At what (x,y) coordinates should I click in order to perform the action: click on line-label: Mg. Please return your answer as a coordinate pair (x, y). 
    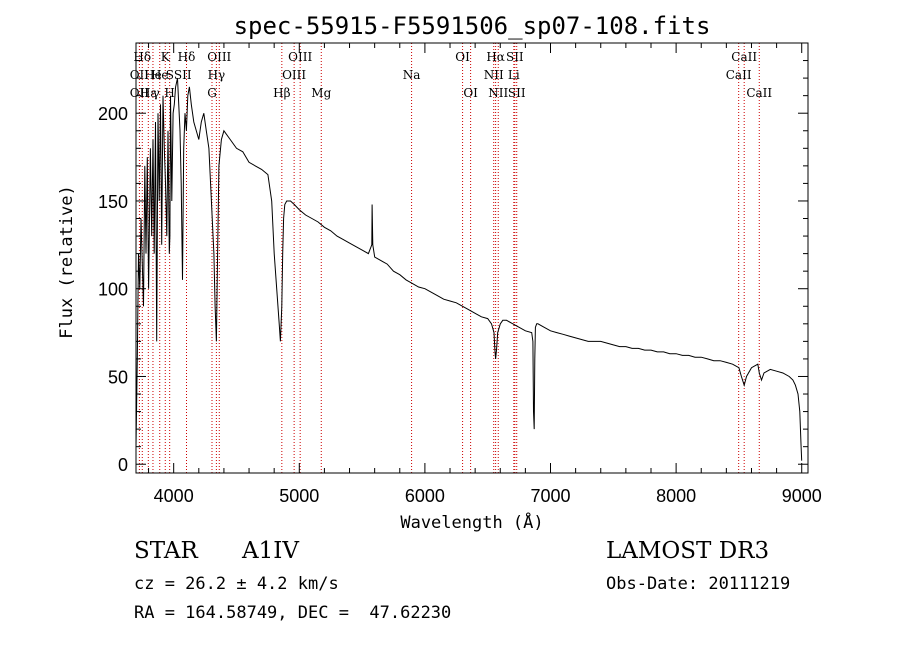
    Looking at the image, I should click on (321, 93).